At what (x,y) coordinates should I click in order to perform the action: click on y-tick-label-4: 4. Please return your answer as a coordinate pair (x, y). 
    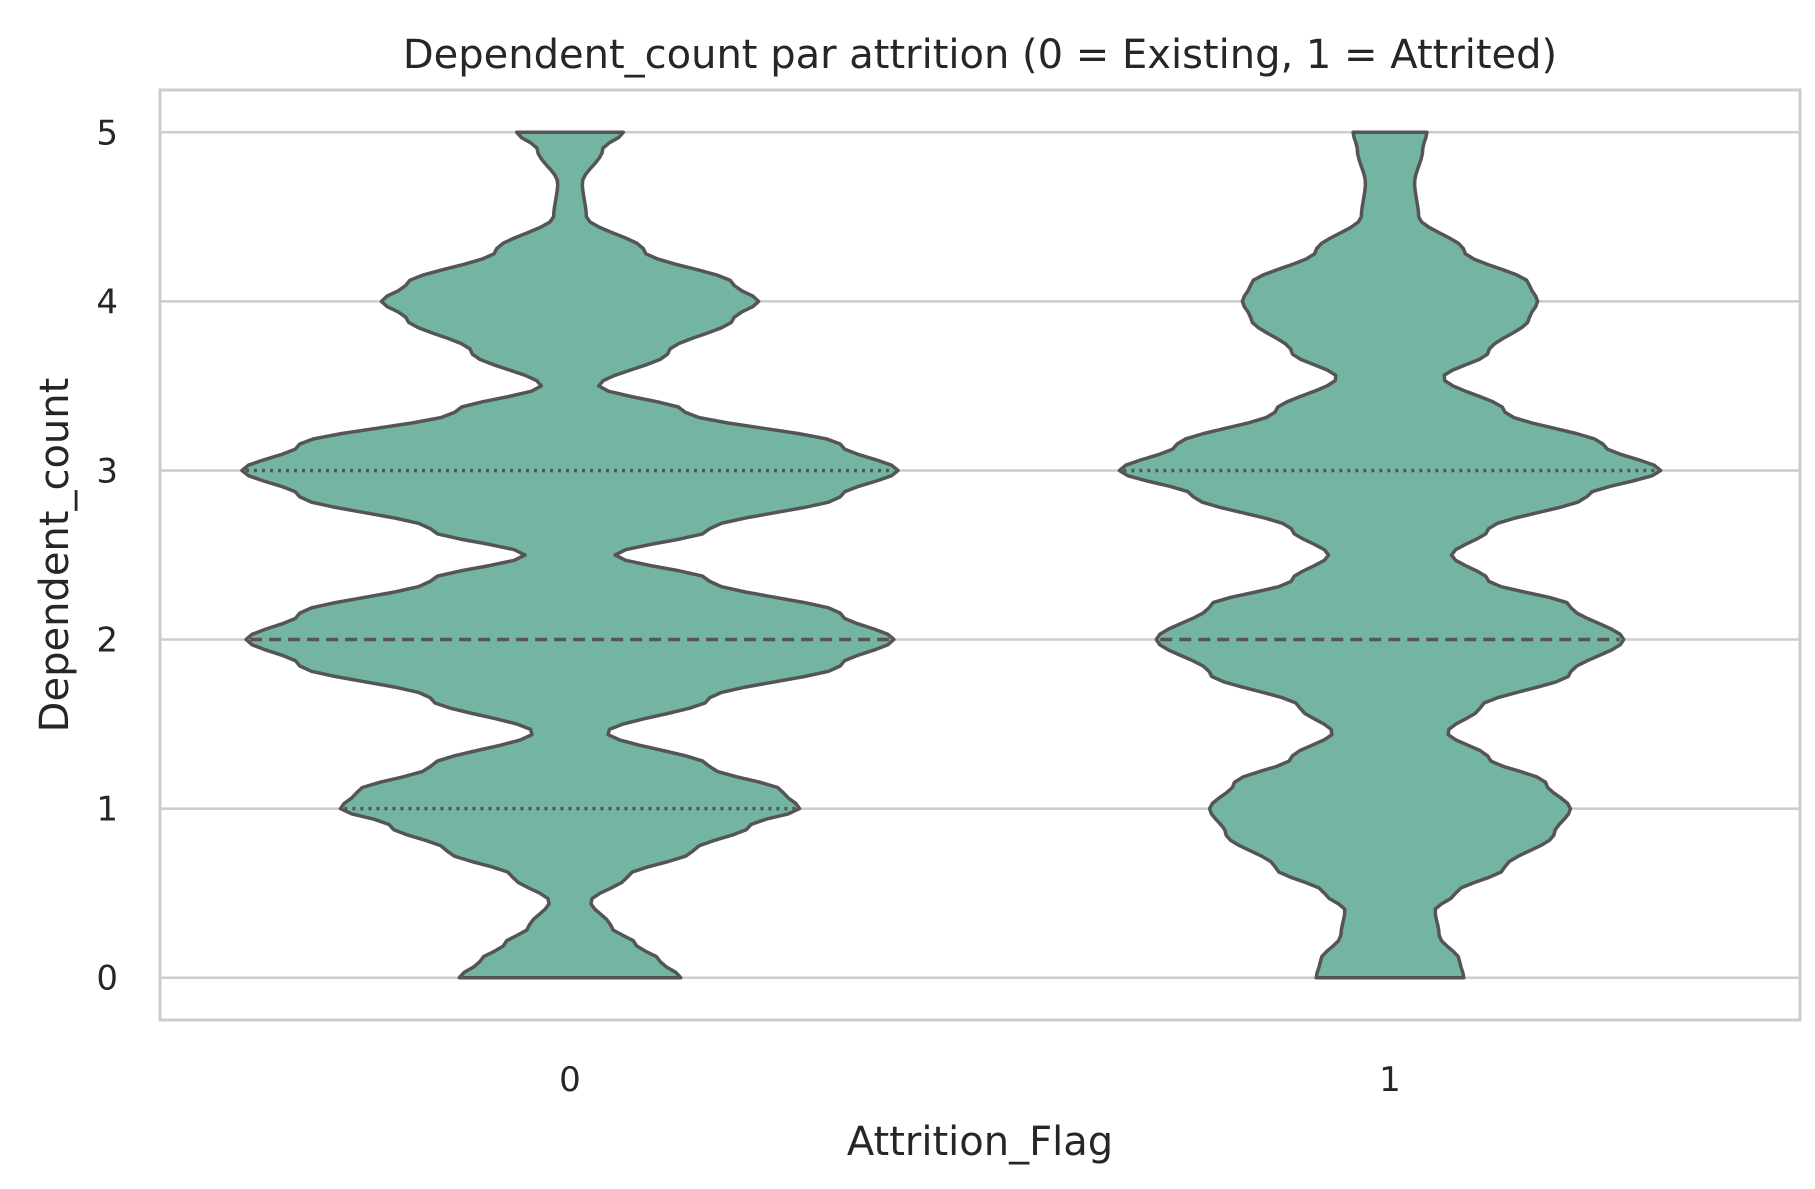
    Looking at the image, I should click on (107, 302).